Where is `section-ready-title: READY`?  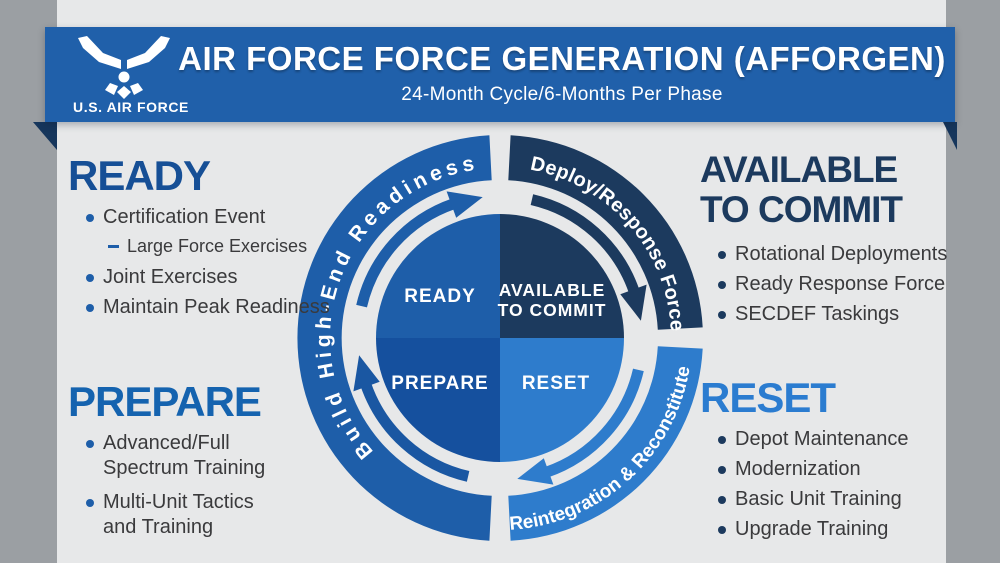
section-ready-title: READY is located at coordinates (139, 175).